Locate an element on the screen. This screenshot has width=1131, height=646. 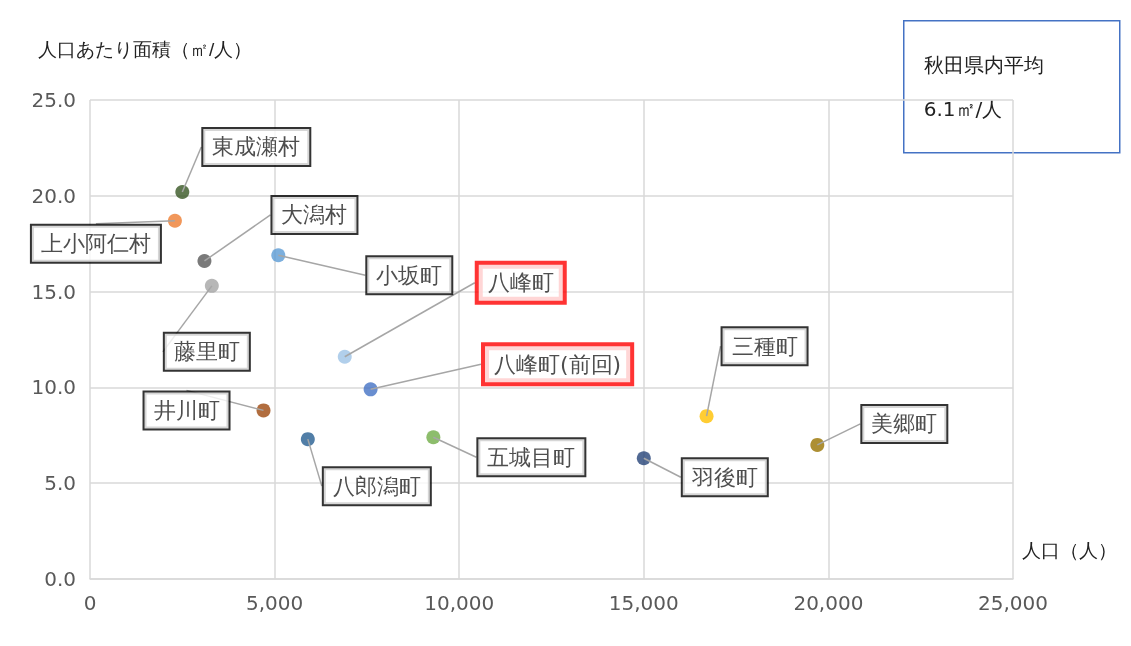
annotation: 八峰町 is located at coordinates (520, 283).